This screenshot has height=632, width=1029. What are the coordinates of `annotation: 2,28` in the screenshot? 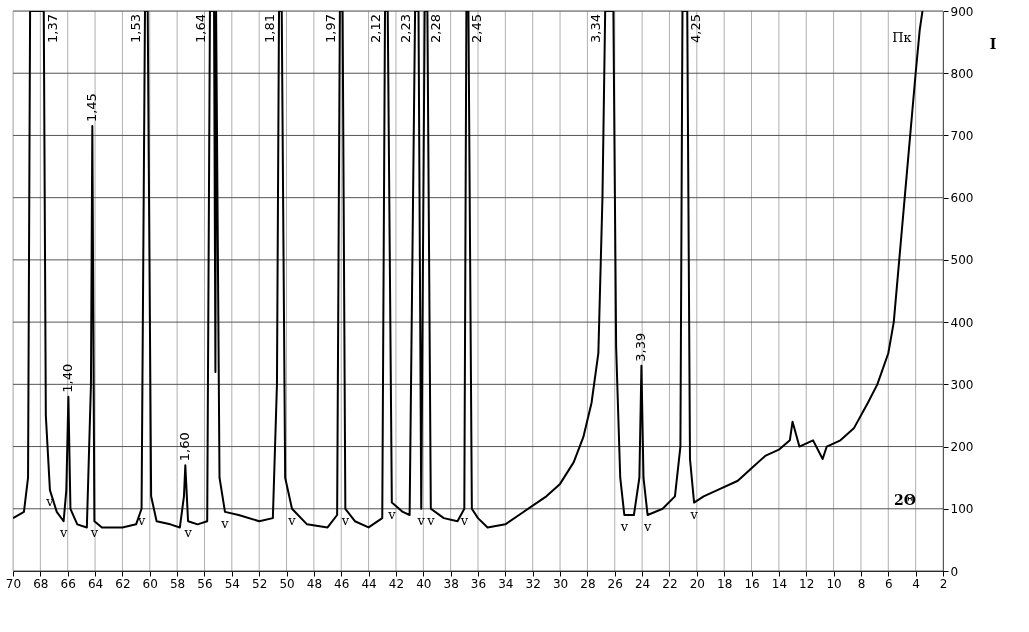 It's located at (436, 28).